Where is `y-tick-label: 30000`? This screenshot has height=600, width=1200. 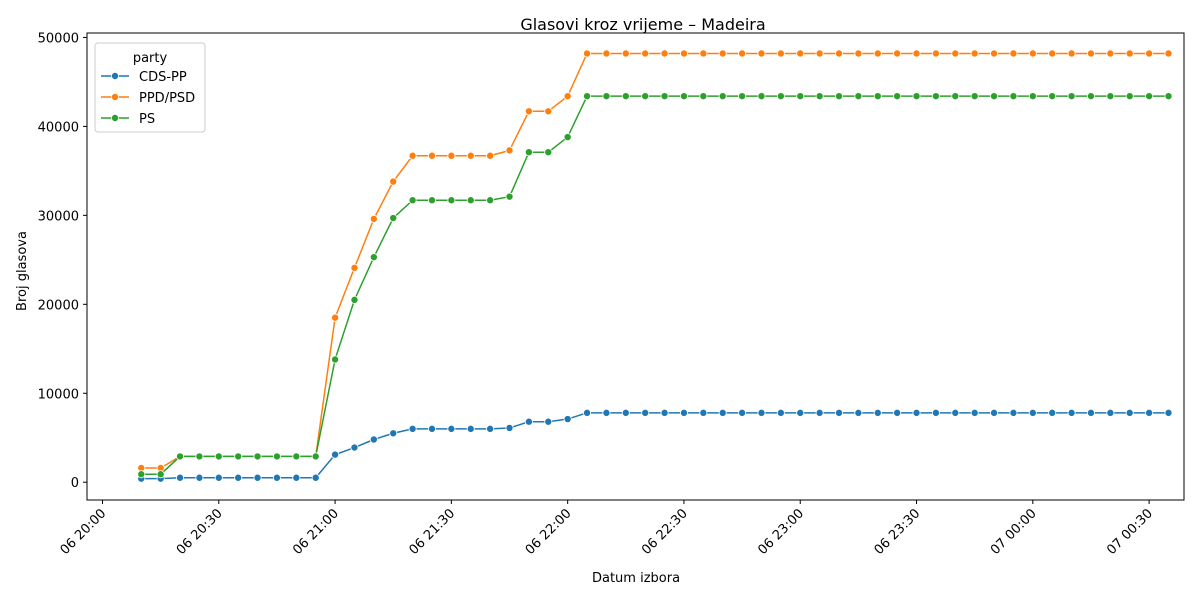 y-tick-label: 30000 is located at coordinates (58, 216).